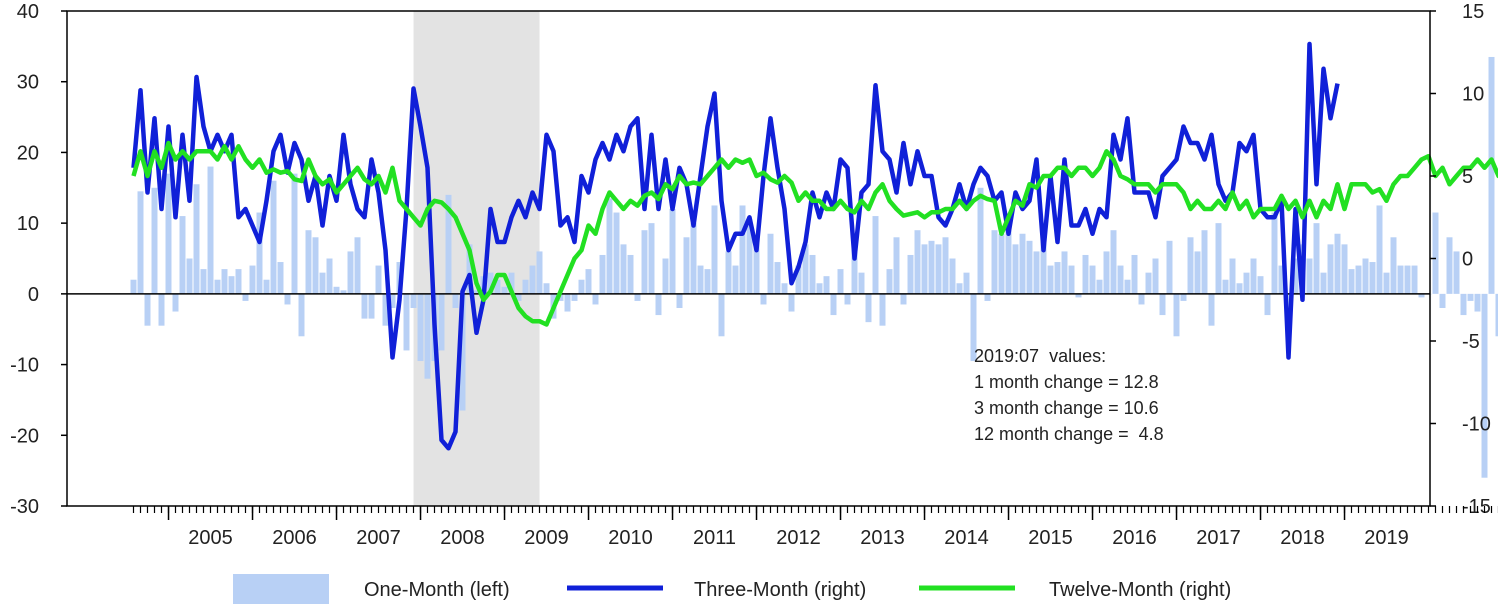 This screenshot has height=614, width=1498. Describe the element at coordinates (28, 83) in the screenshot. I see `left-tick-label: 30` at that location.